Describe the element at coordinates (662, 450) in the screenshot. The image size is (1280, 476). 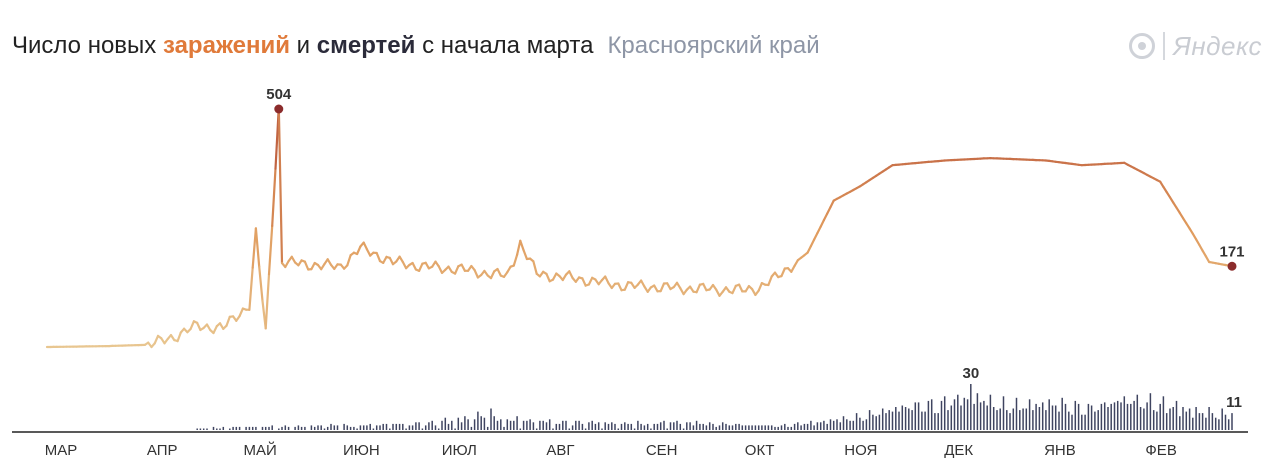
I see `month-label: СЕН` at that location.